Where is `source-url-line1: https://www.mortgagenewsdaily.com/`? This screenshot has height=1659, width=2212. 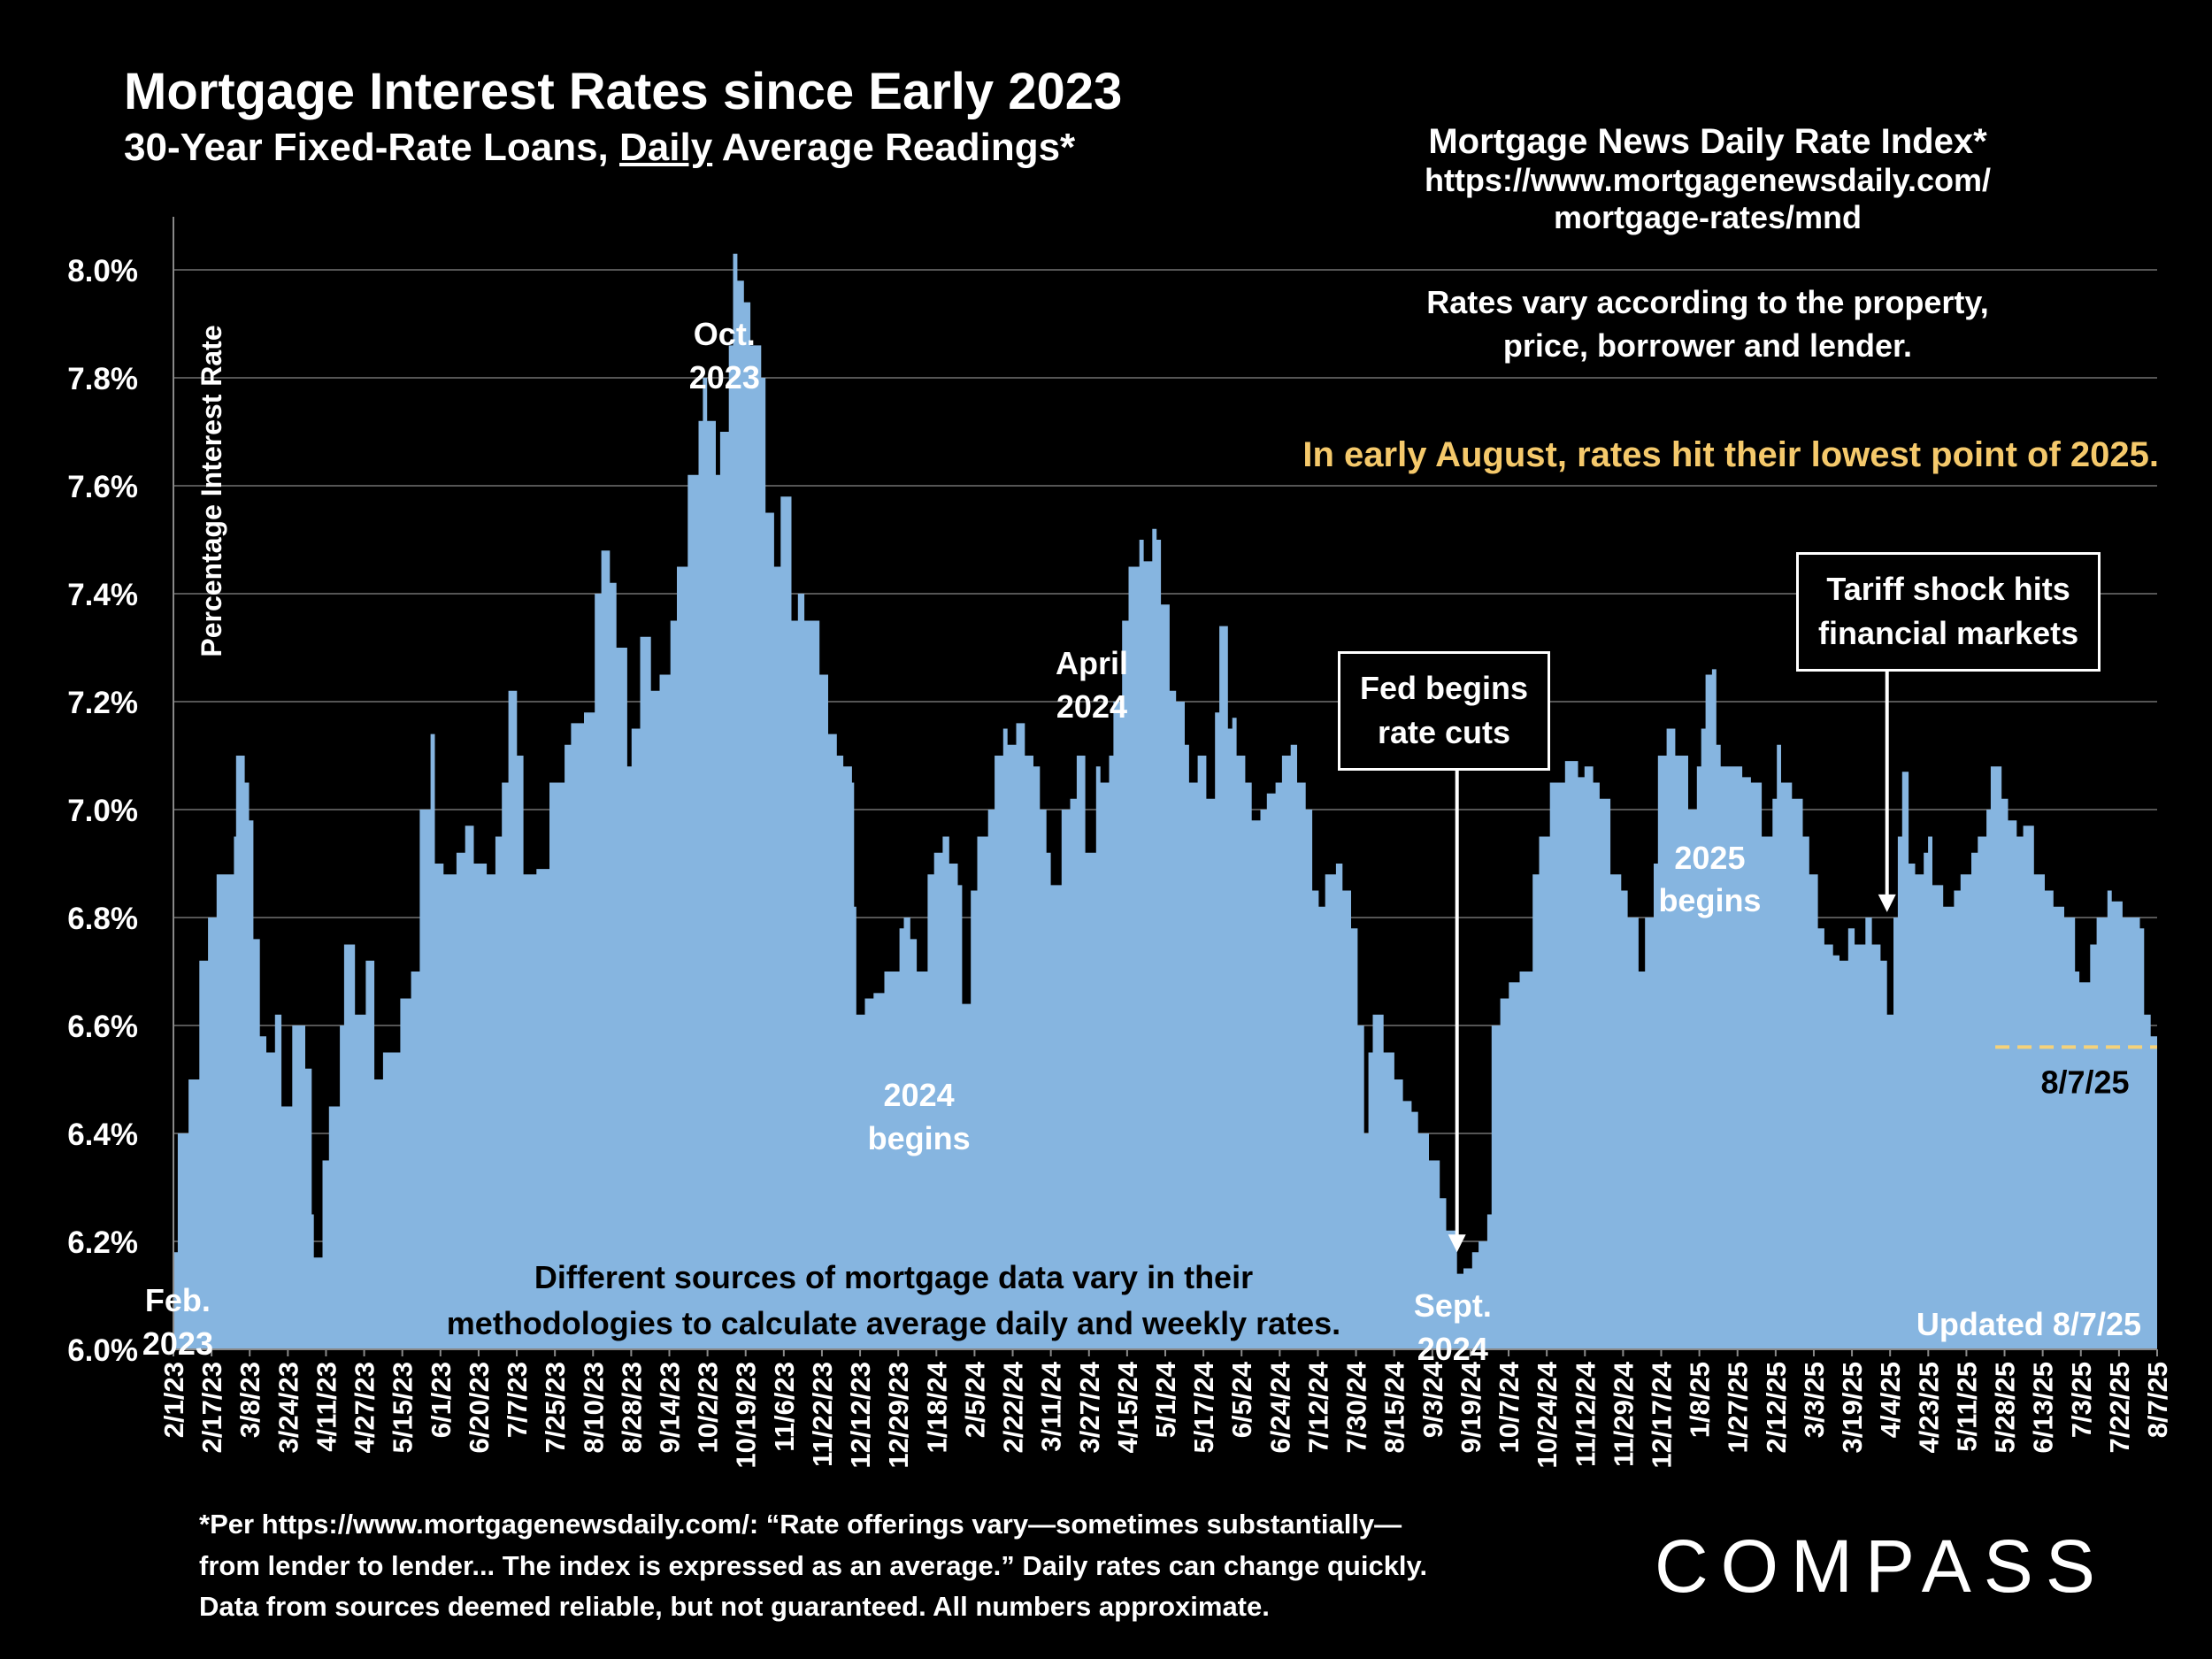 source-url-line1: https://www.mortgagenewsdaily.com/ is located at coordinates (1708, 180).